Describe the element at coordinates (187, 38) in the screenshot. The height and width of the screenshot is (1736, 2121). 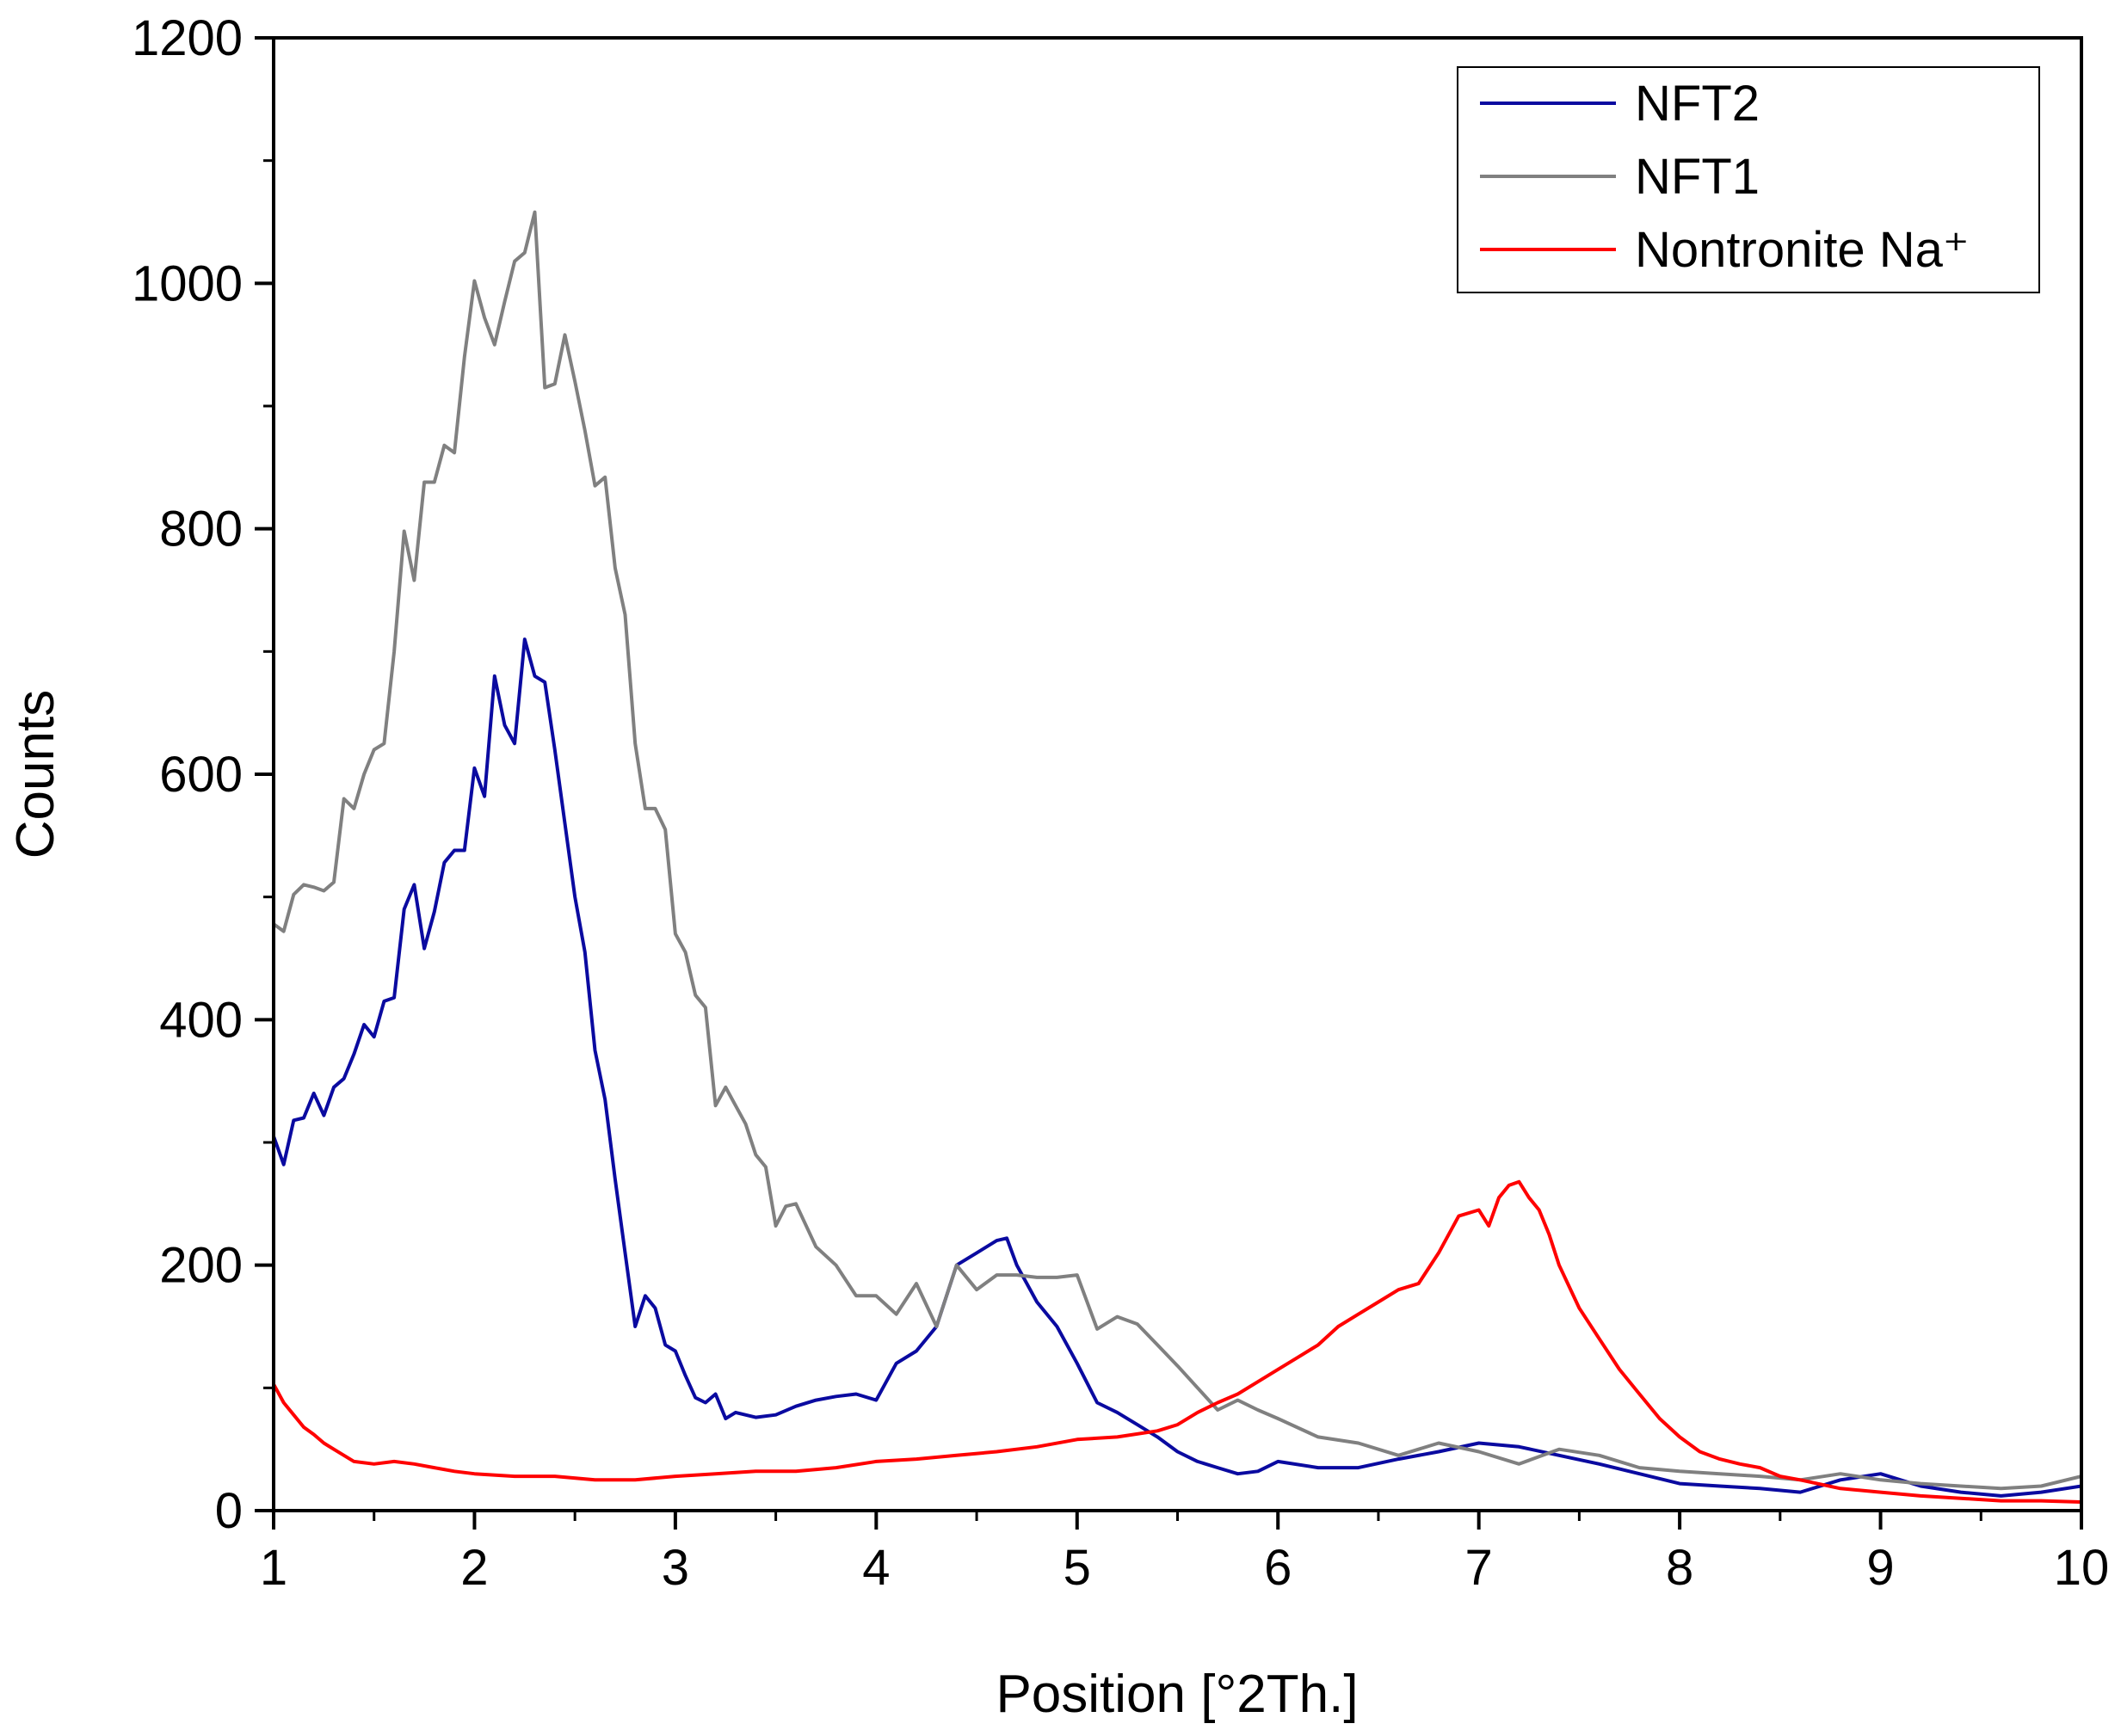
I see `y-tick-label: 1200` at that location.